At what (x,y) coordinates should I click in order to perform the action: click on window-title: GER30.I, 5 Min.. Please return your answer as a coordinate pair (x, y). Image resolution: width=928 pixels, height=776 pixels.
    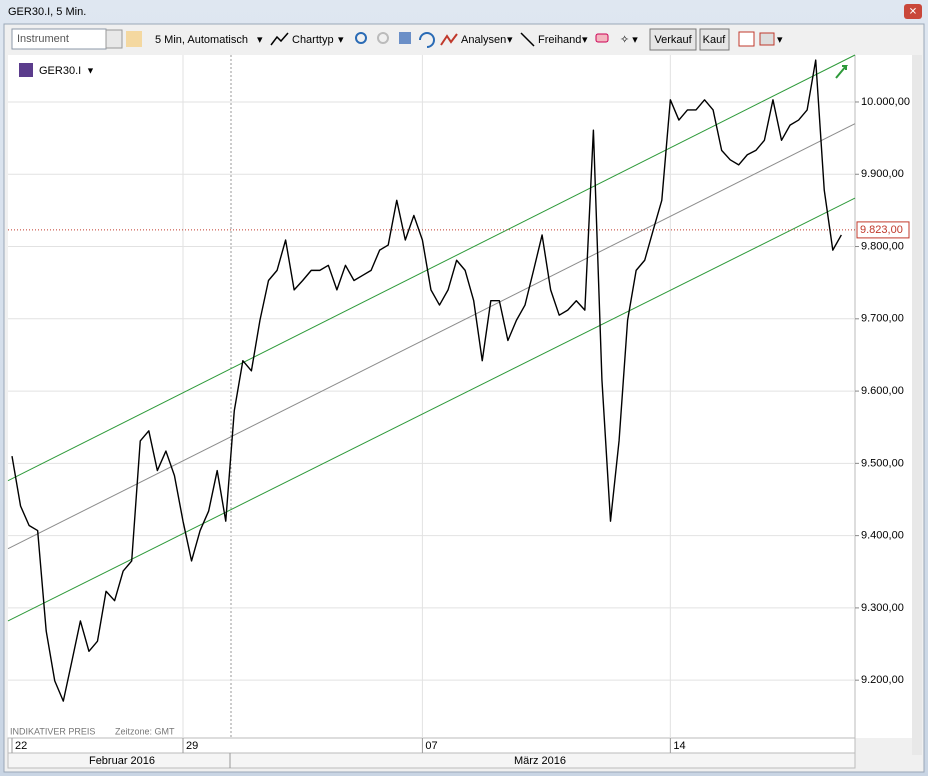
    Looking at the image, I should click on (47, 12).